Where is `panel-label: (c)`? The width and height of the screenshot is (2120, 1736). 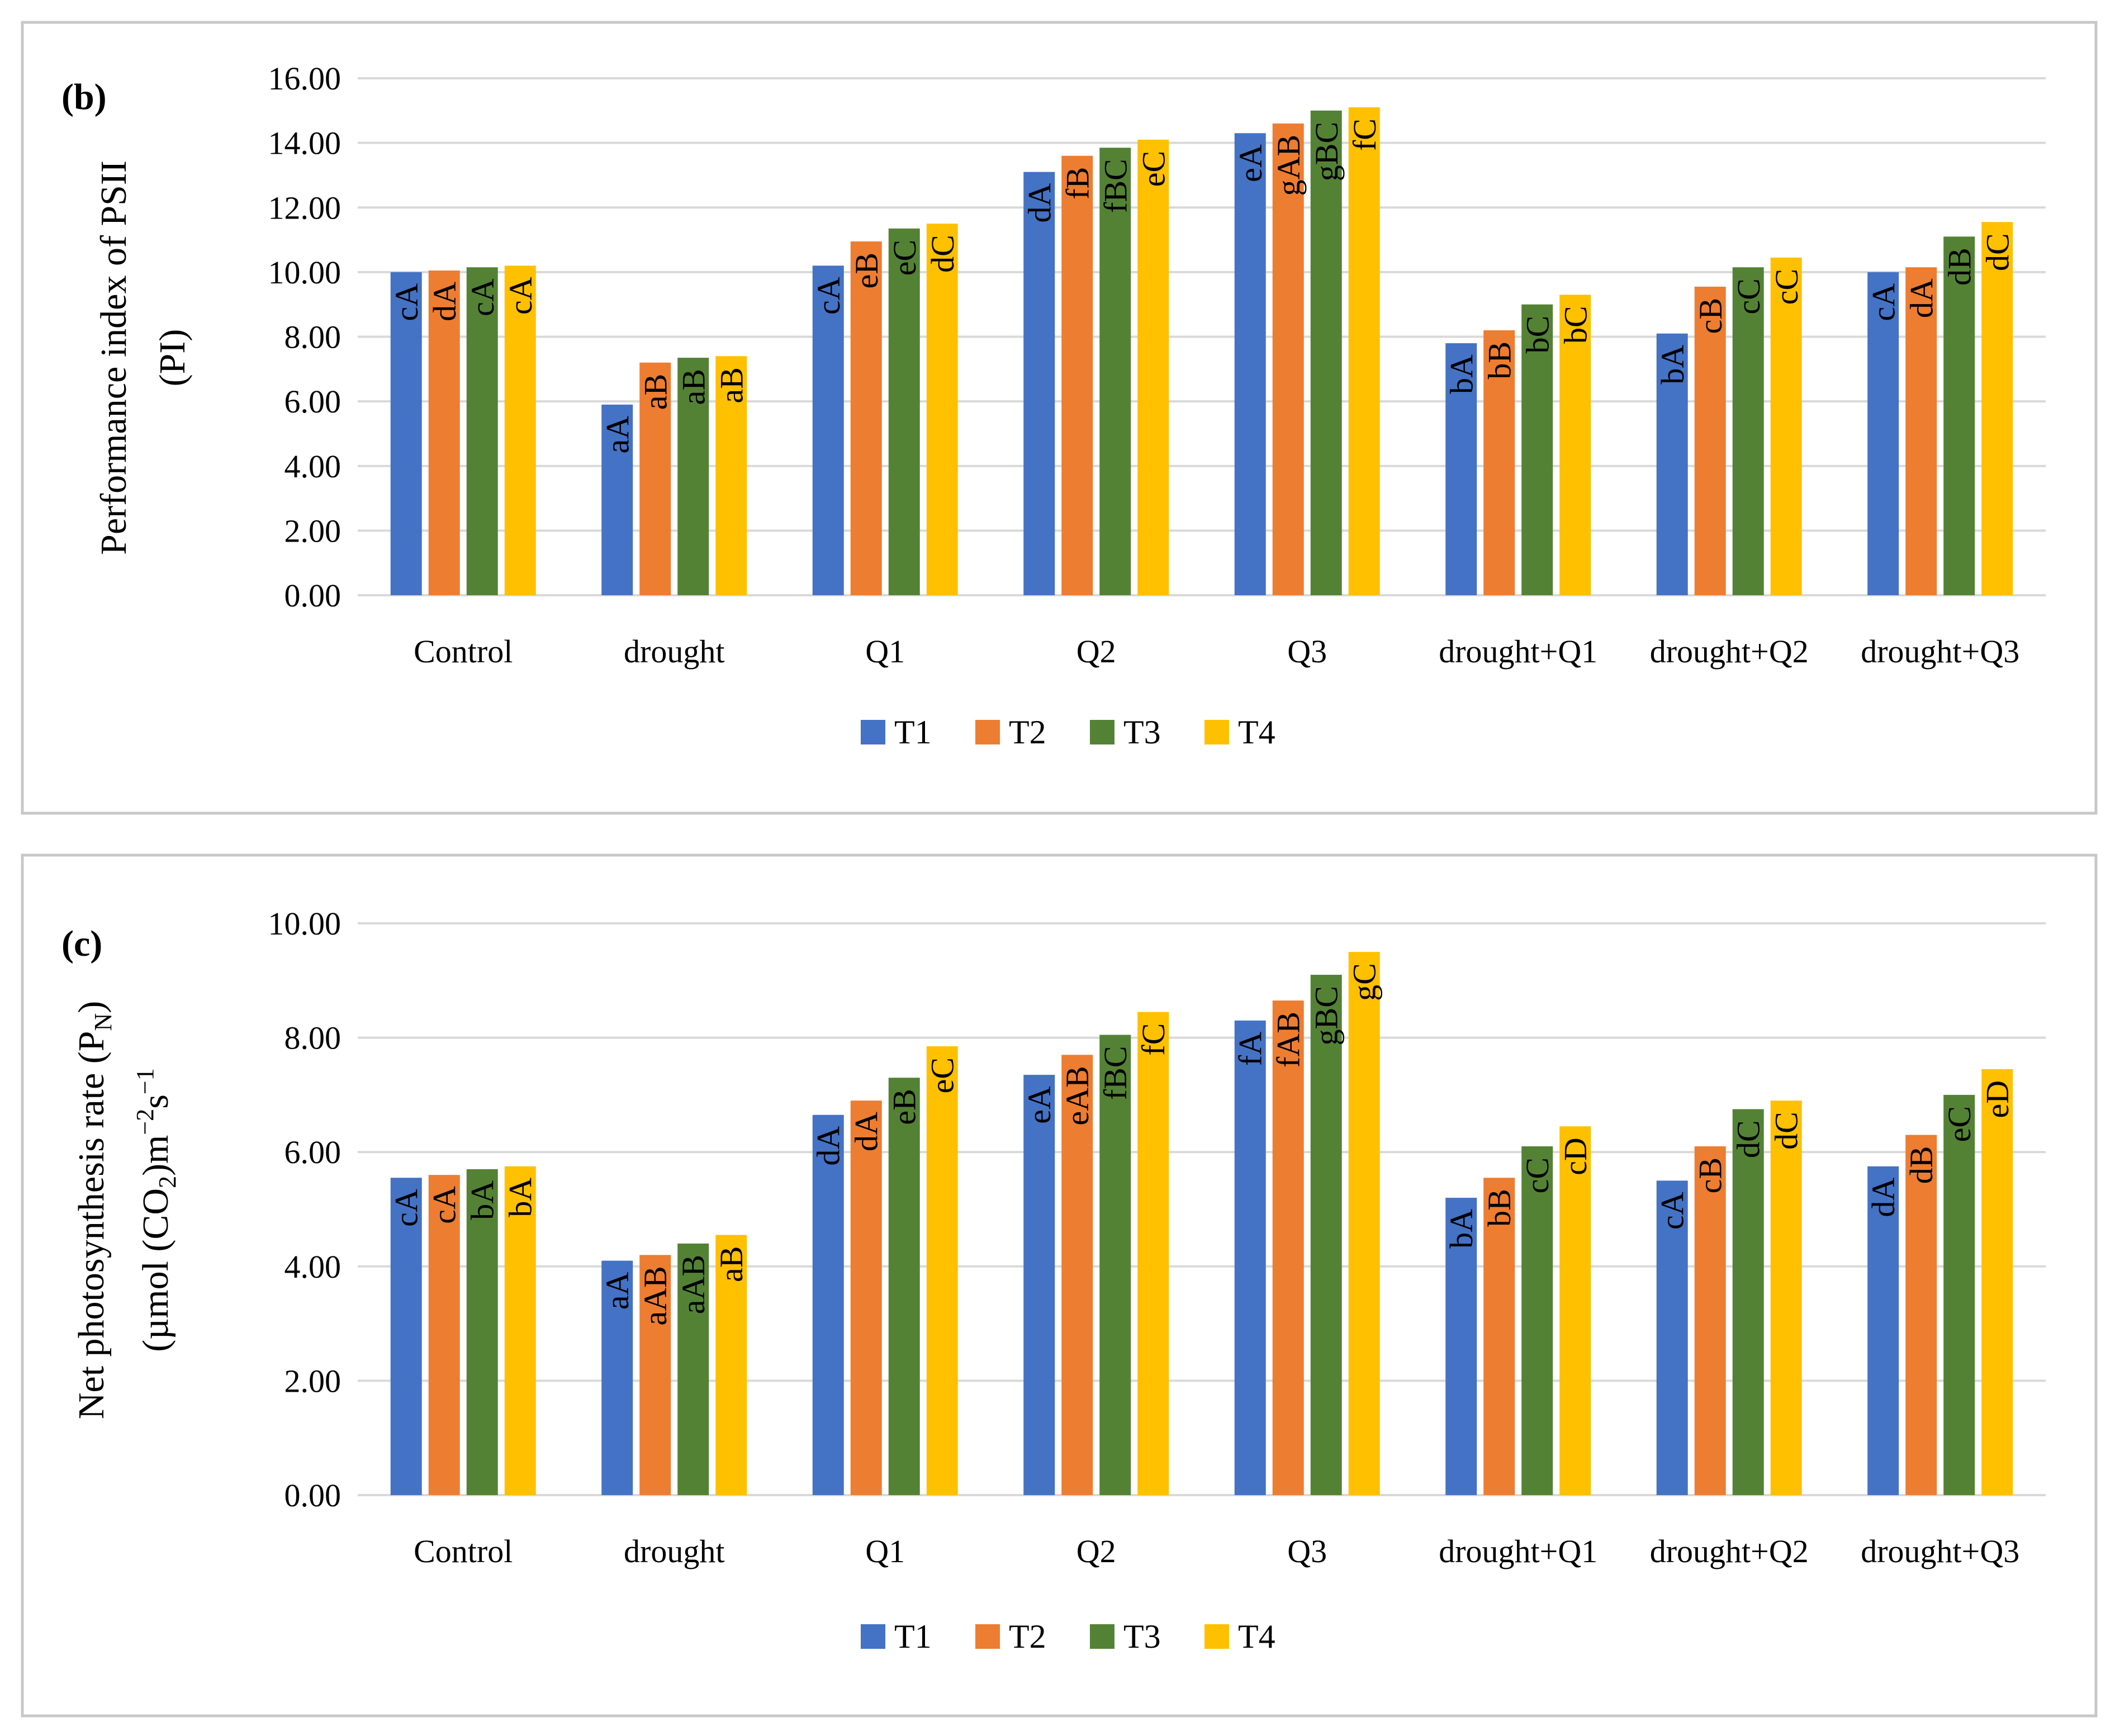 panel-label: (c) is located at coordinates (82, 943).